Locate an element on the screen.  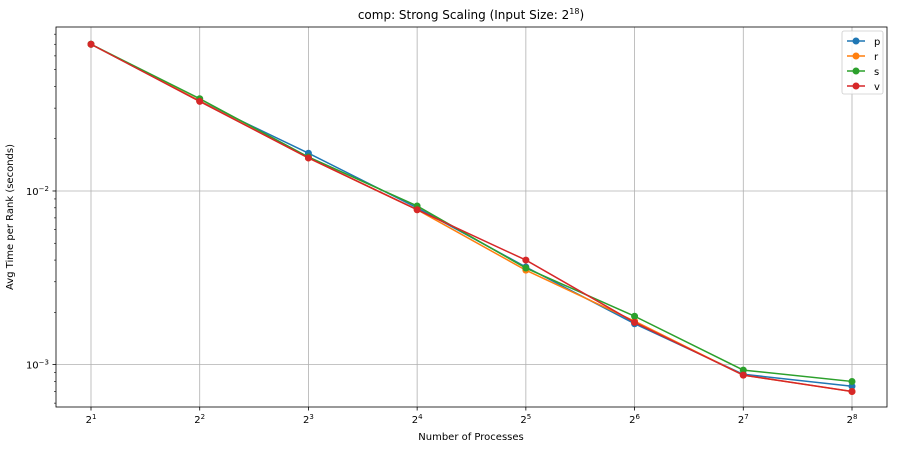
x-tick-label: 22 is located at coordinates (199, 419).